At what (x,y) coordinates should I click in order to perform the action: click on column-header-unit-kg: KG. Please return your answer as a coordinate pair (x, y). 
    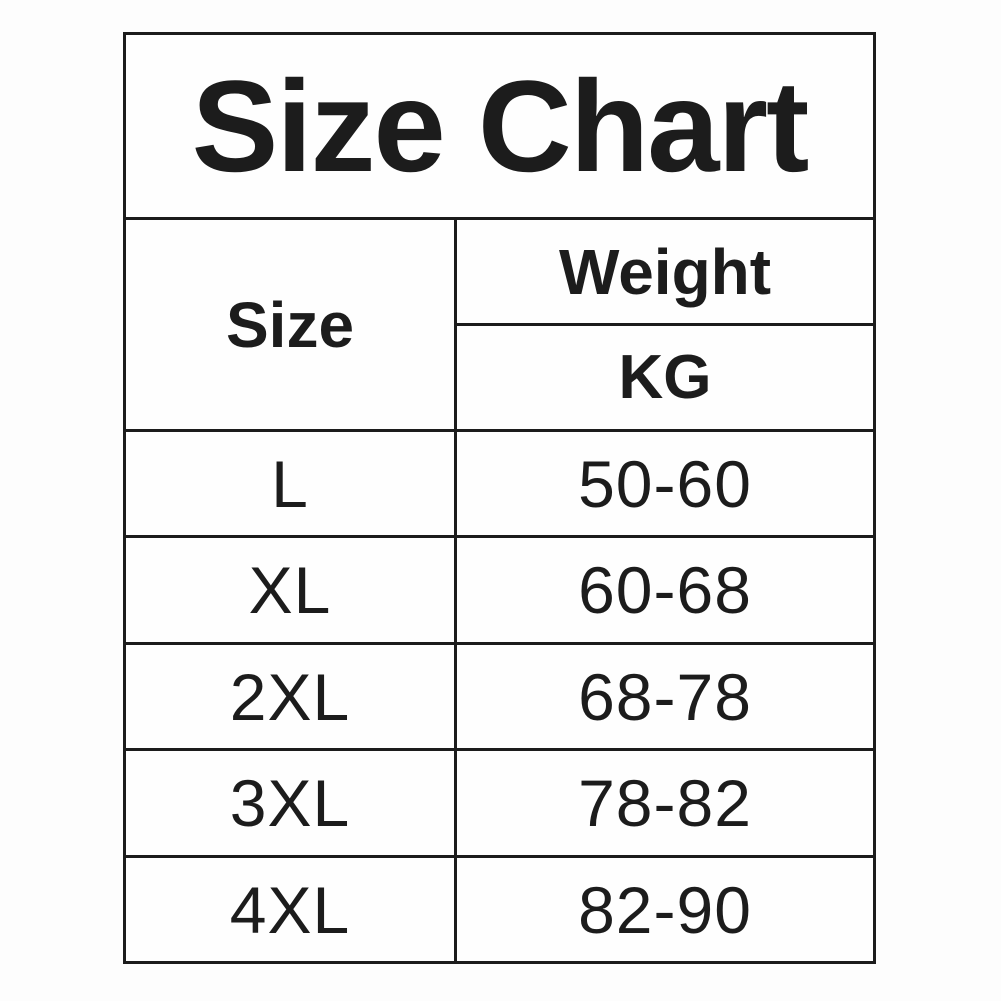
    Looking at the image, I should click on (665, 377).